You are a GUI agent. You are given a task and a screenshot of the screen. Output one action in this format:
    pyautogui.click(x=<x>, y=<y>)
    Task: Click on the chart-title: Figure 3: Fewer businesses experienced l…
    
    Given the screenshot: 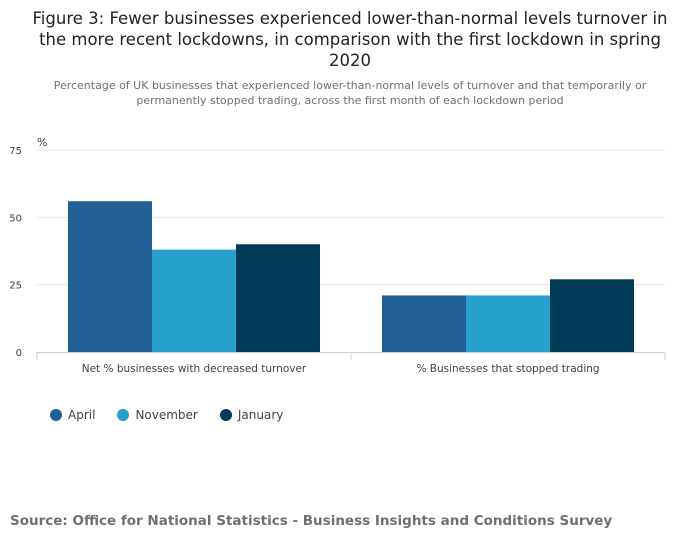 What is the action you would take?
    pyautogui.click(x=350, y=39)
    